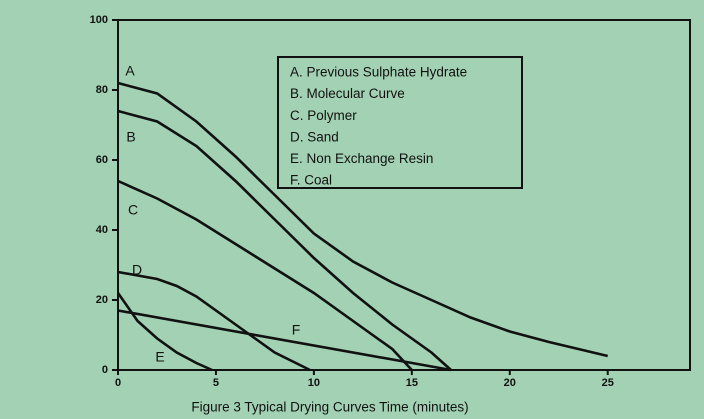  I want to click on y-tick-label: 20, so click(102, 300).